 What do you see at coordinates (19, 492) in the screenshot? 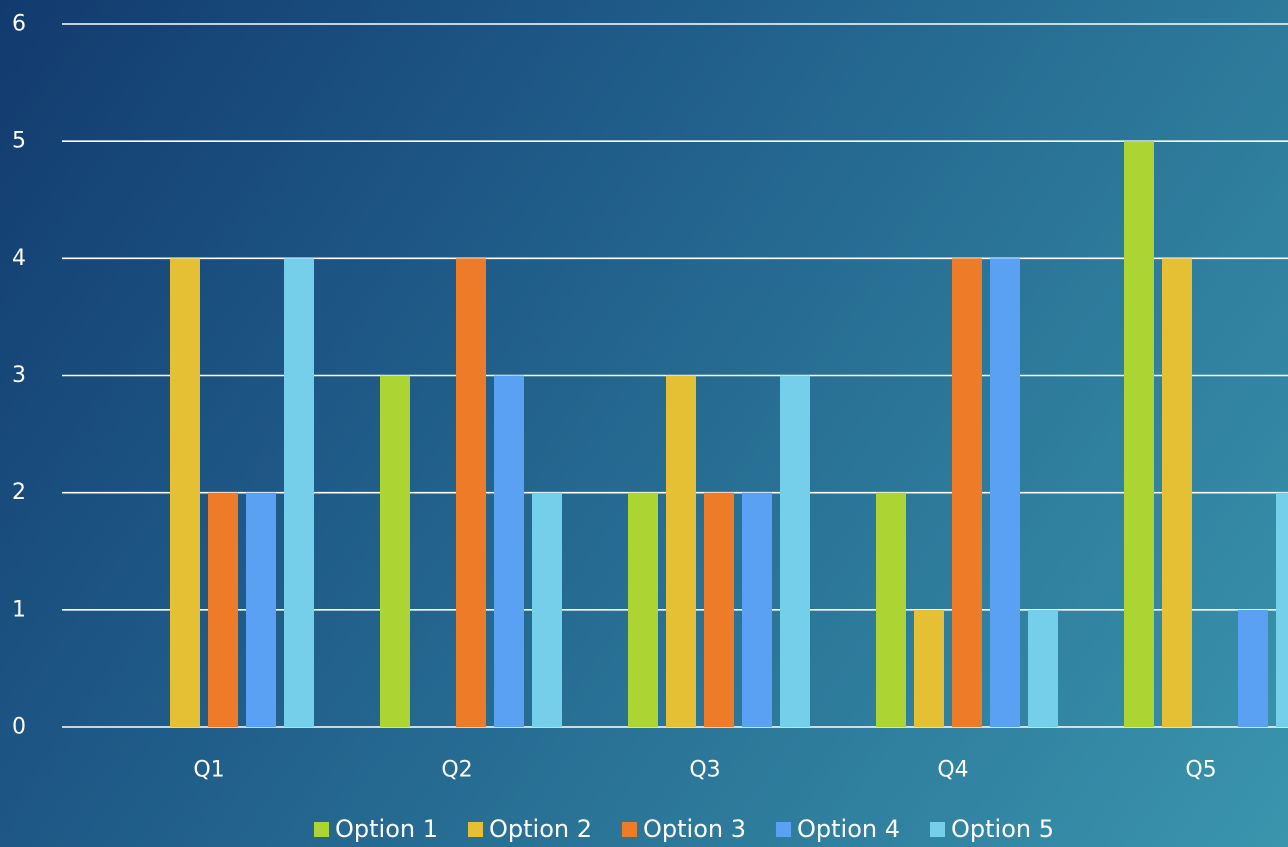
I see `y-tick-label: 2` at bounding box center [19, 492].